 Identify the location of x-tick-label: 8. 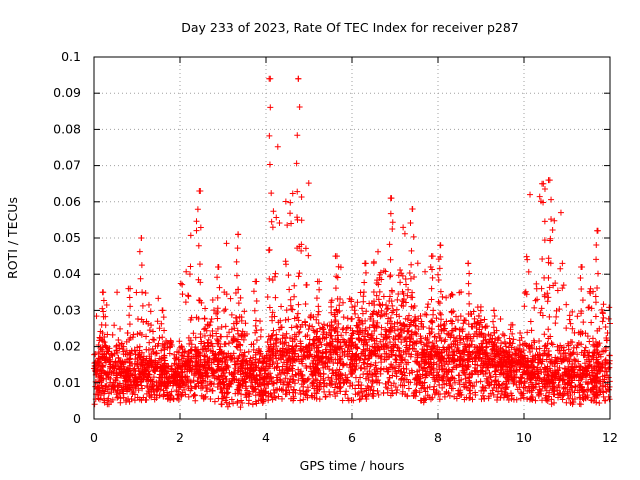
(438, 437).